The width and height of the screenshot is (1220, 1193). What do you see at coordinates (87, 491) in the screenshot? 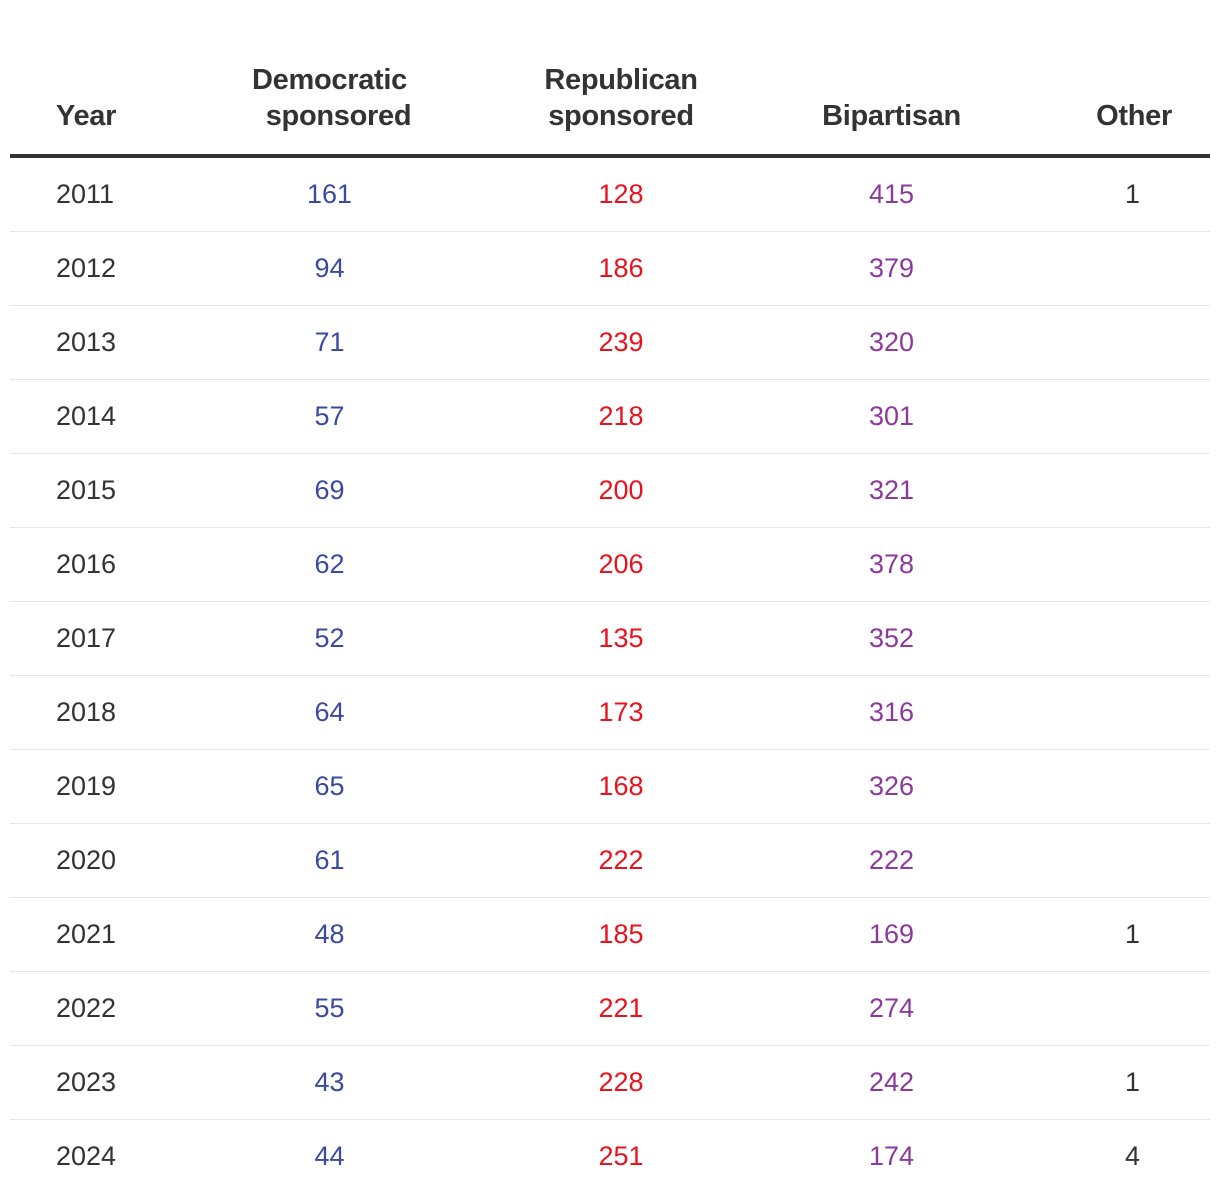
I see `cell-year: 2015` at bounding box center [87, 491].